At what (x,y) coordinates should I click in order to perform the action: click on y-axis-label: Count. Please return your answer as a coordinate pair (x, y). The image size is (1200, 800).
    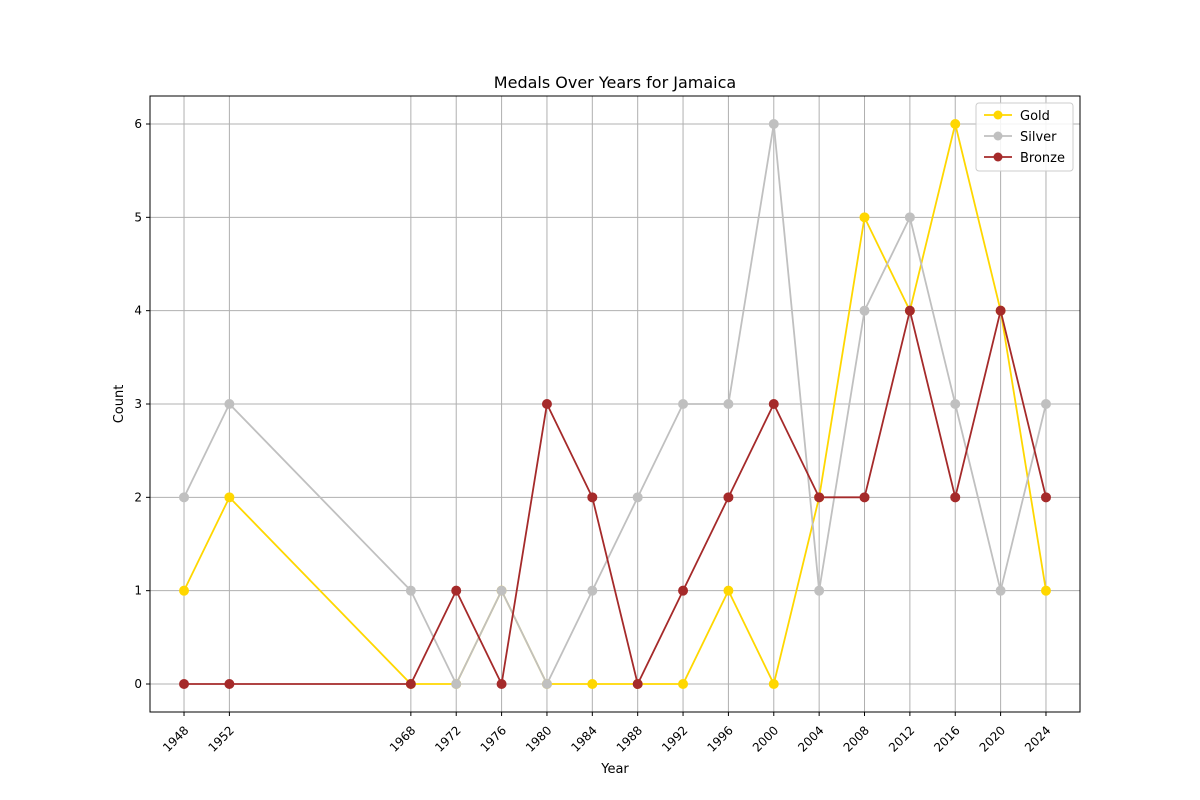
    Looking at the image, I should click on (119, 404).